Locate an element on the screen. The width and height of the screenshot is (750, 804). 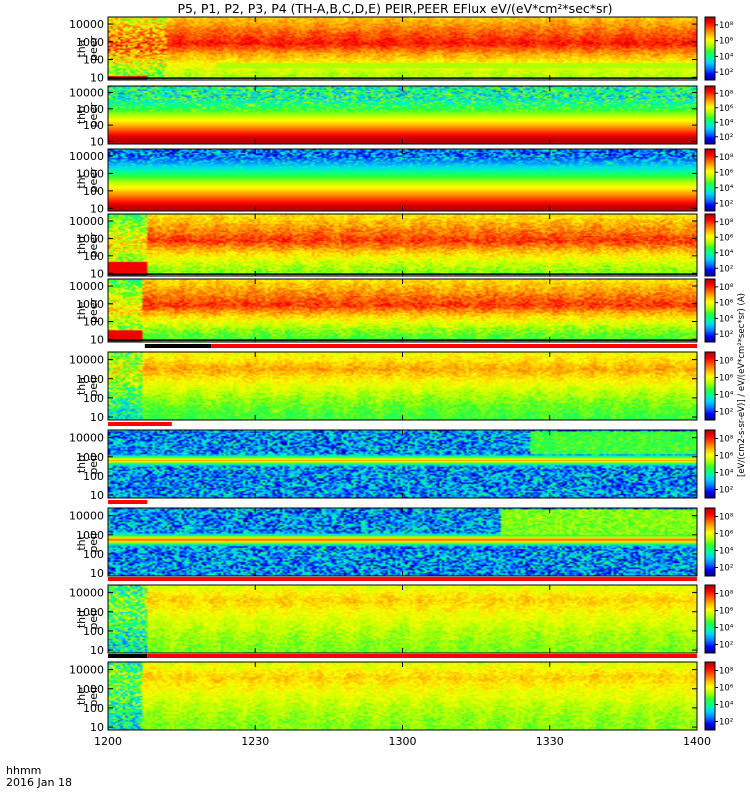
panel-thb-peer: 10 100 1000 10000 thb peer 10² 10⁴ 10⁶ 10⁸ is located at coordinates (401, 116).